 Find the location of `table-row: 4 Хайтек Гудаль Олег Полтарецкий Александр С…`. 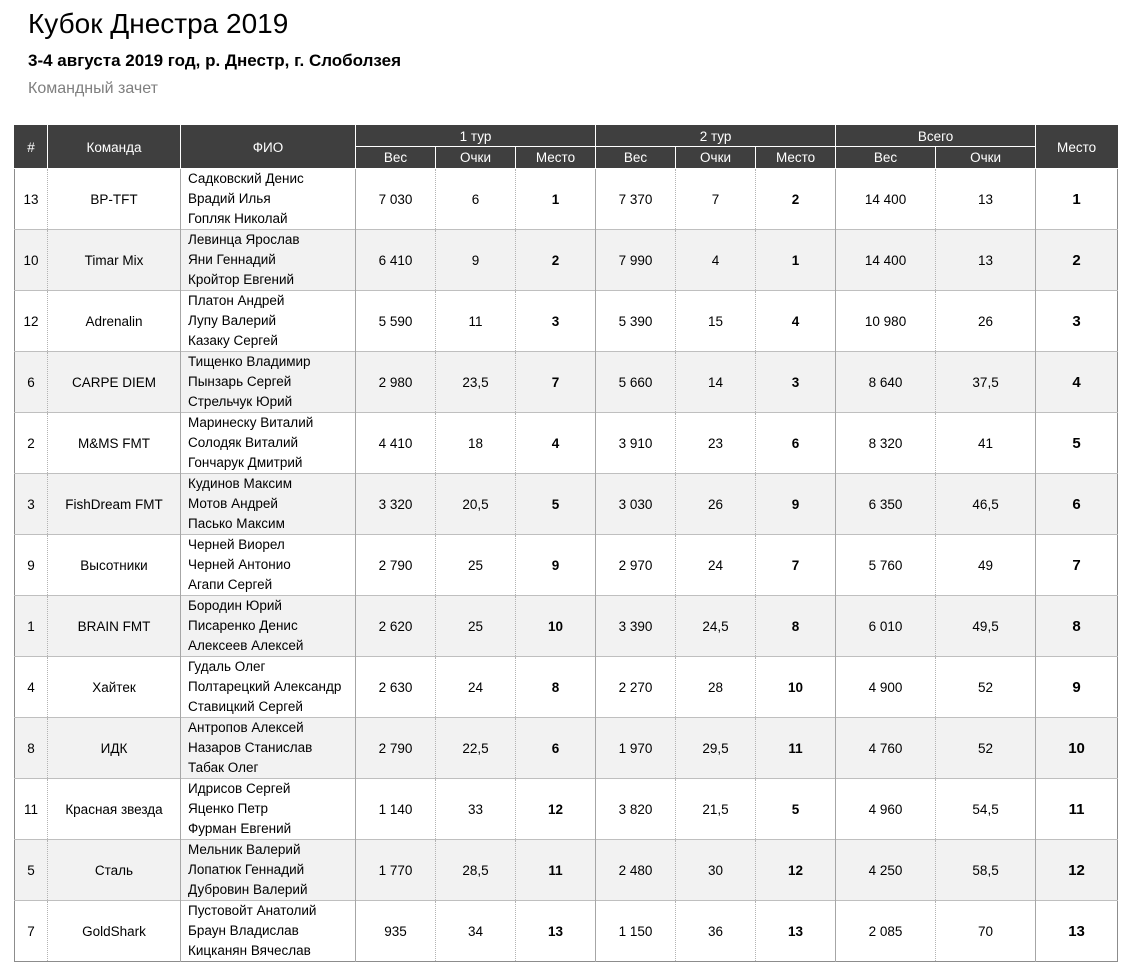

table-row: 4 Хайтек Гудаль Олег Полтарецкий Александр С… is located at coordinates (566, 687).